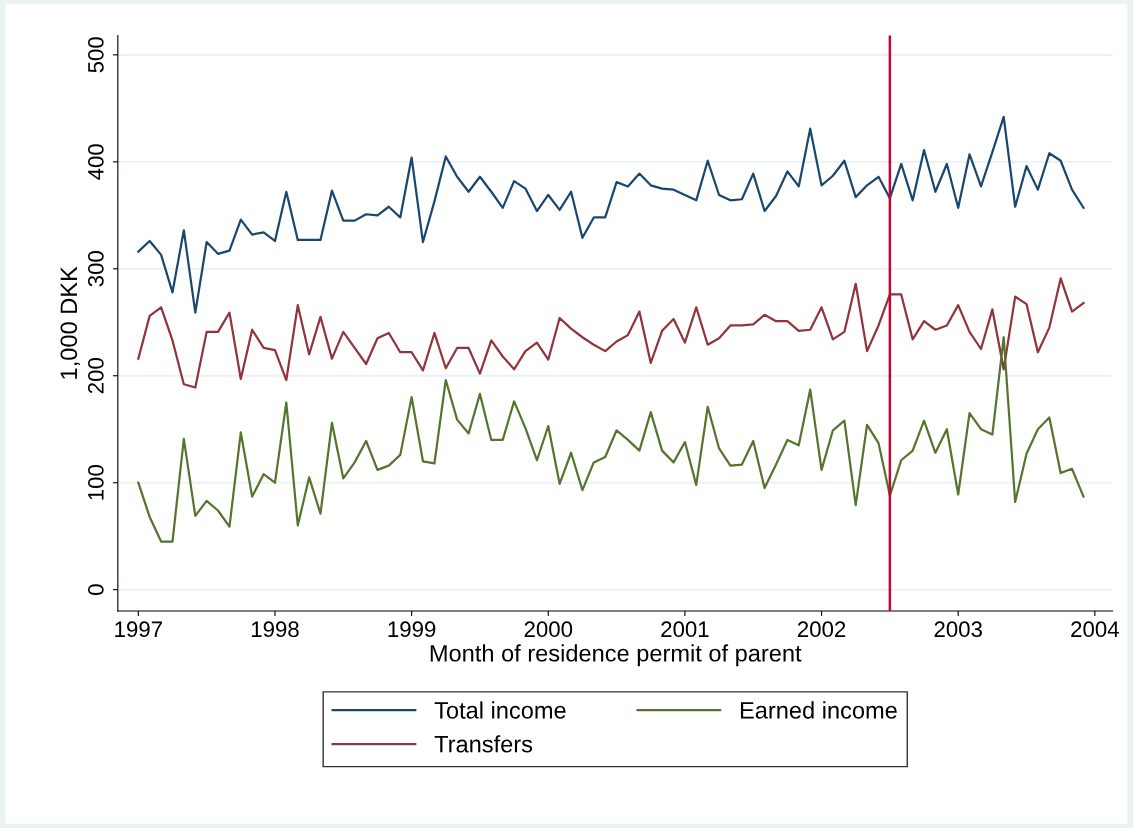 This screenshot has height=828, width=1133. Describe the element at coordinates (275, 629) in the screenshot. I see `x-tick-label: 1998` at that location.